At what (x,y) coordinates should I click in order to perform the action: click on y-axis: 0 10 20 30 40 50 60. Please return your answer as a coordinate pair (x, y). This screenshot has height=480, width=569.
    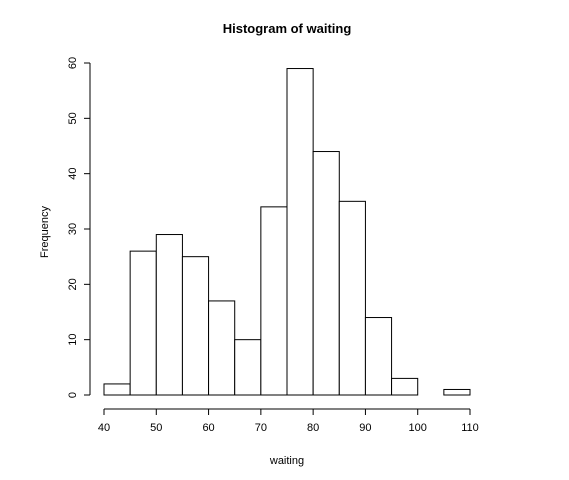
    Looking at the image, I should click on (79, 227).